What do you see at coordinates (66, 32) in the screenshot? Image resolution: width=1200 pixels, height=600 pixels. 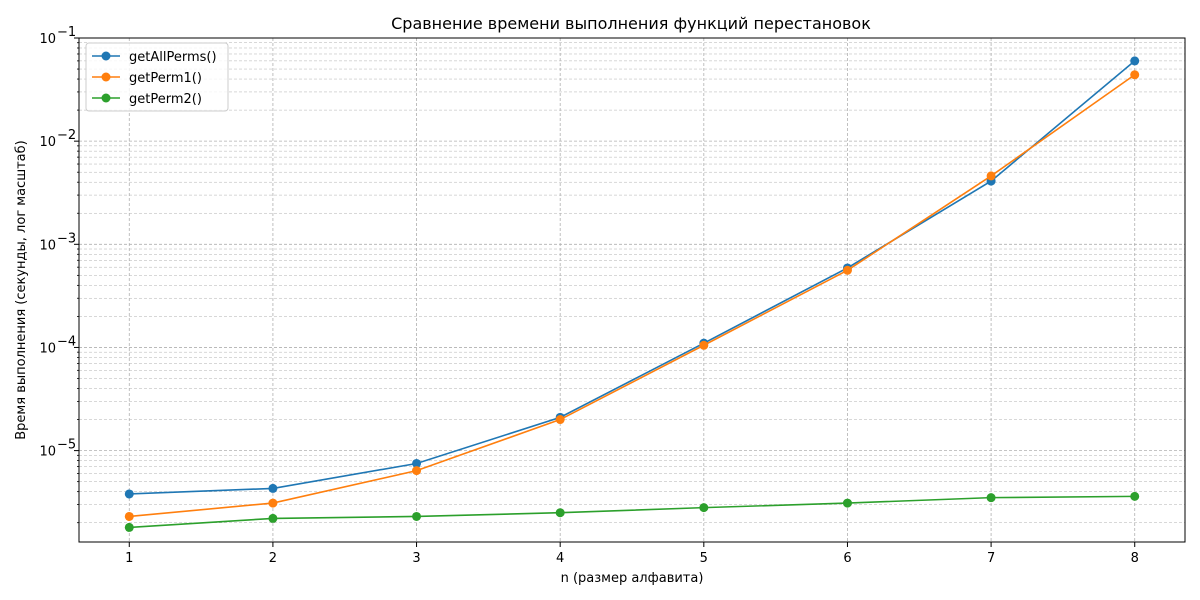 I see `y-tick-exponent: −1` at bounding box center [66, 32].